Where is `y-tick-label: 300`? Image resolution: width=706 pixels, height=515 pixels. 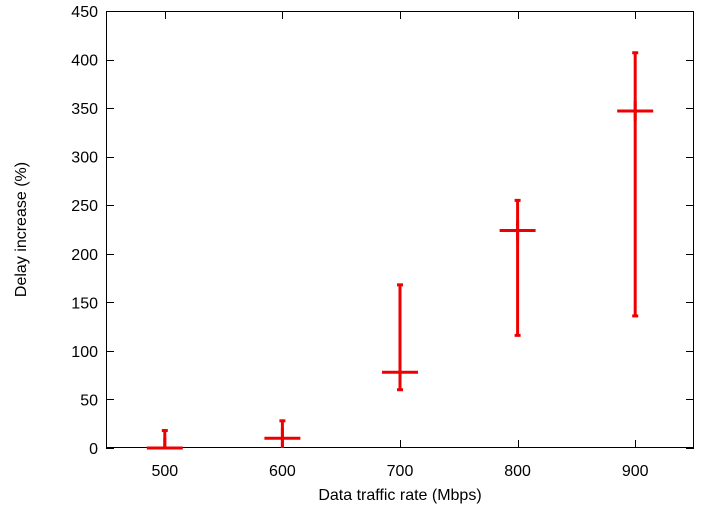
y-tick-label: 300 is located at coordinates (84, 158).